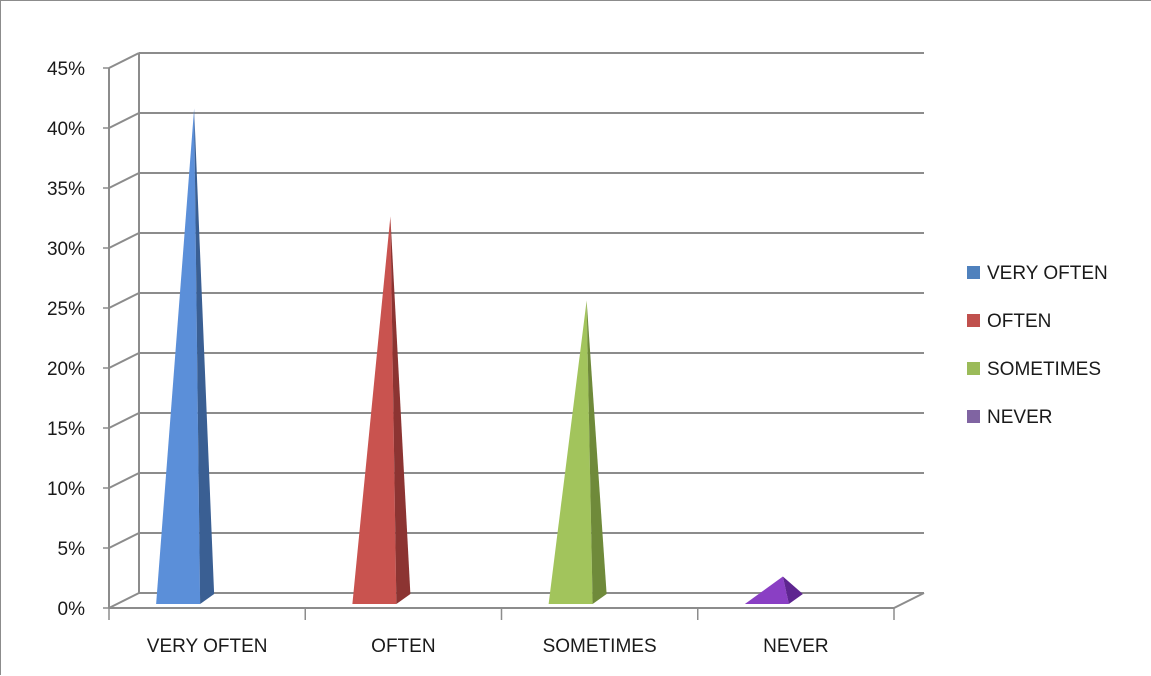 The width and height of the screenshot is (1151, 676). I want to click on x-category-label: OFTEN, so click(403, 646).